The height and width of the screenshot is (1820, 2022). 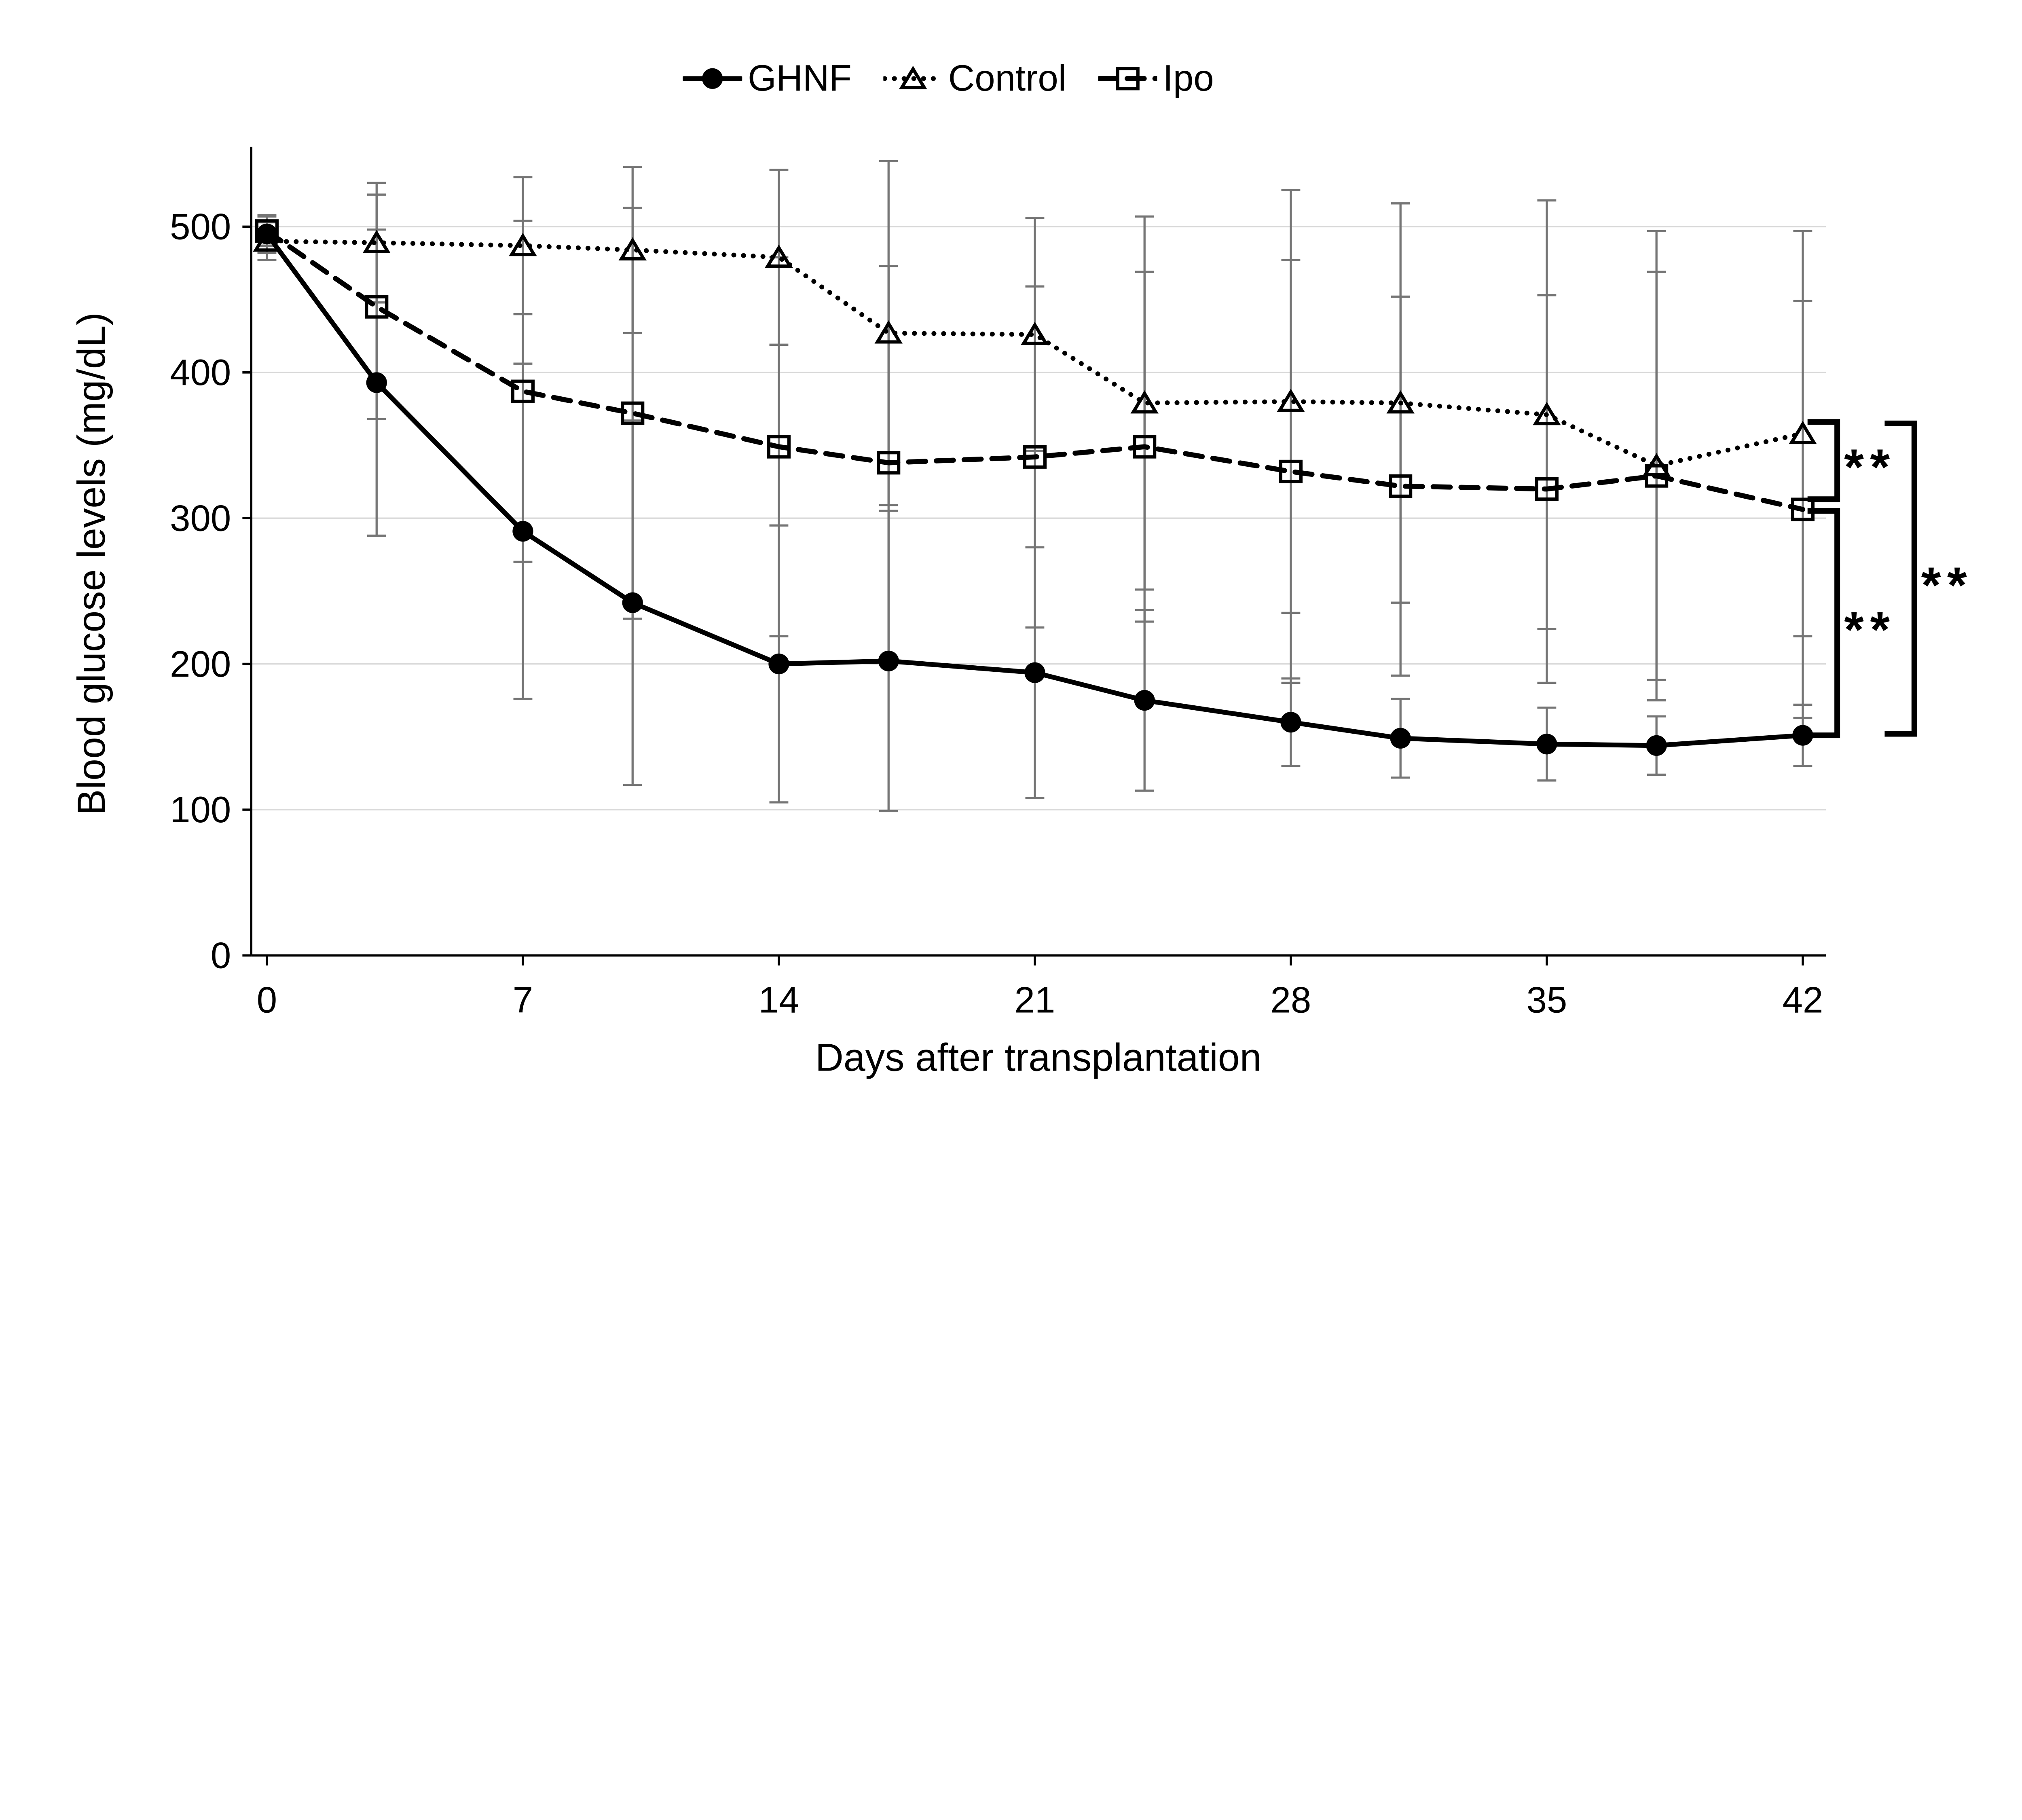 What do you see at coordinates (91, 563) in the screenshot?
I see `y-axis-title: Blood glucose levels (mg/dL)` at bounding box center [91, 563].